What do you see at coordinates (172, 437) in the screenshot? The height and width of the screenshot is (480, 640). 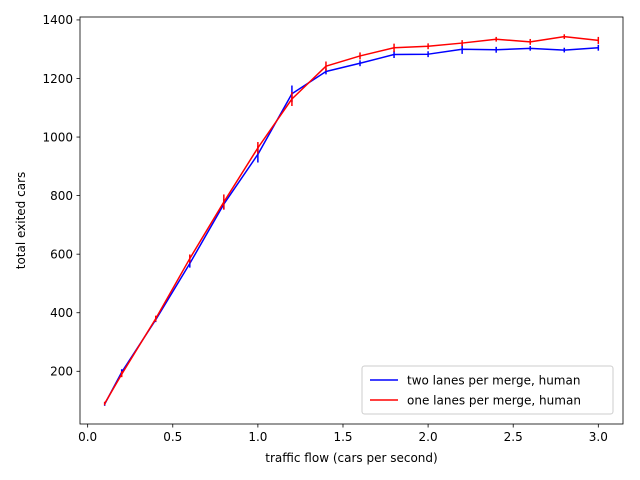 I see `x-tick-label: 0.5` at bounding box center [172, 437].